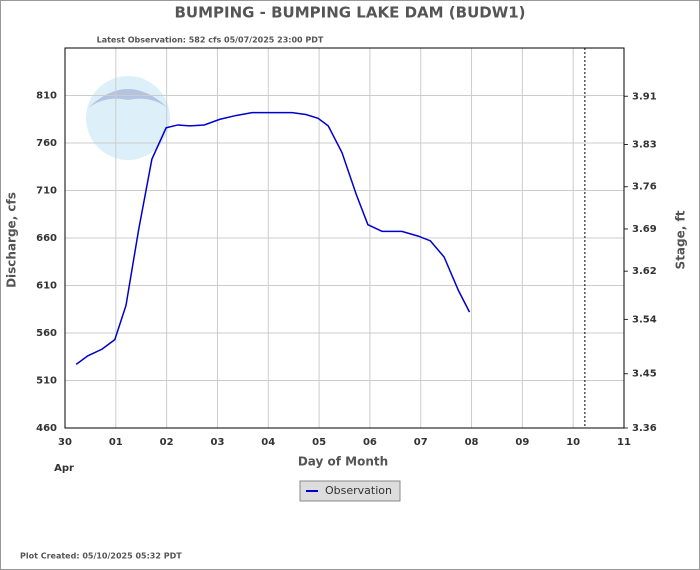 The width and height of the screenshot is (700, 570). Describe the element at coordinates (370, 442) in the screenshot. I see `x-tick-label: 06` at that location.